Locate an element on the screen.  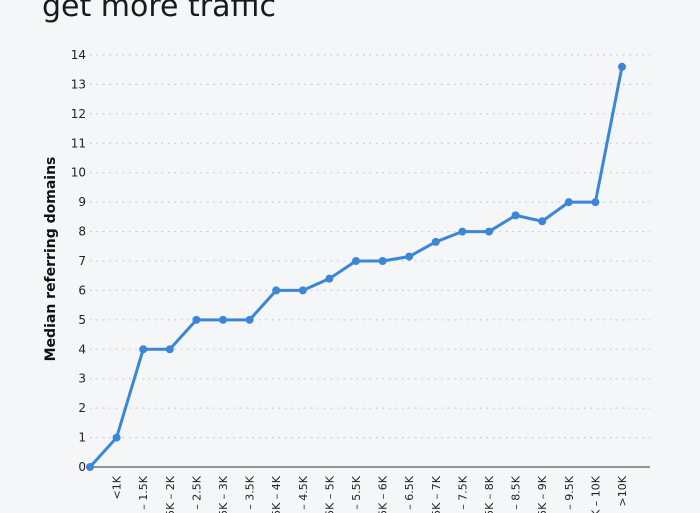
y-tick-label: 12 is located at coordinates (78, 114).